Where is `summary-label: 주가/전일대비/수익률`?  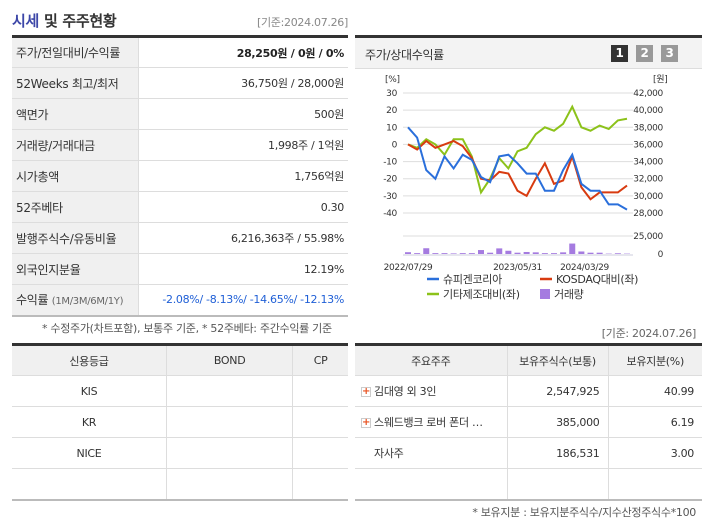
summary-label: 주가/전일대비/수익률 is located at coordinates (75, 52).